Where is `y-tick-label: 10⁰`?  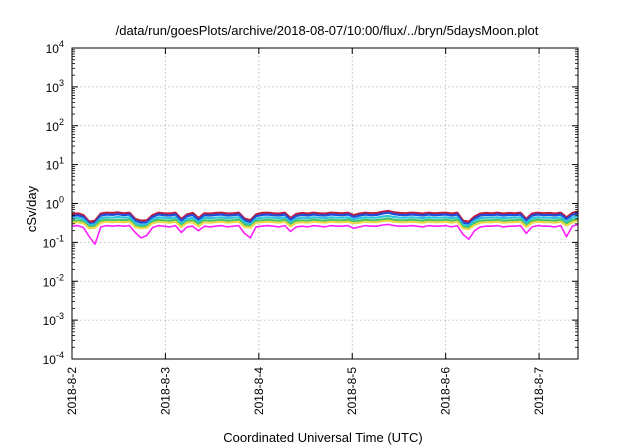
y-tick-label: 10⁰ is located at coordinates (55, 203).